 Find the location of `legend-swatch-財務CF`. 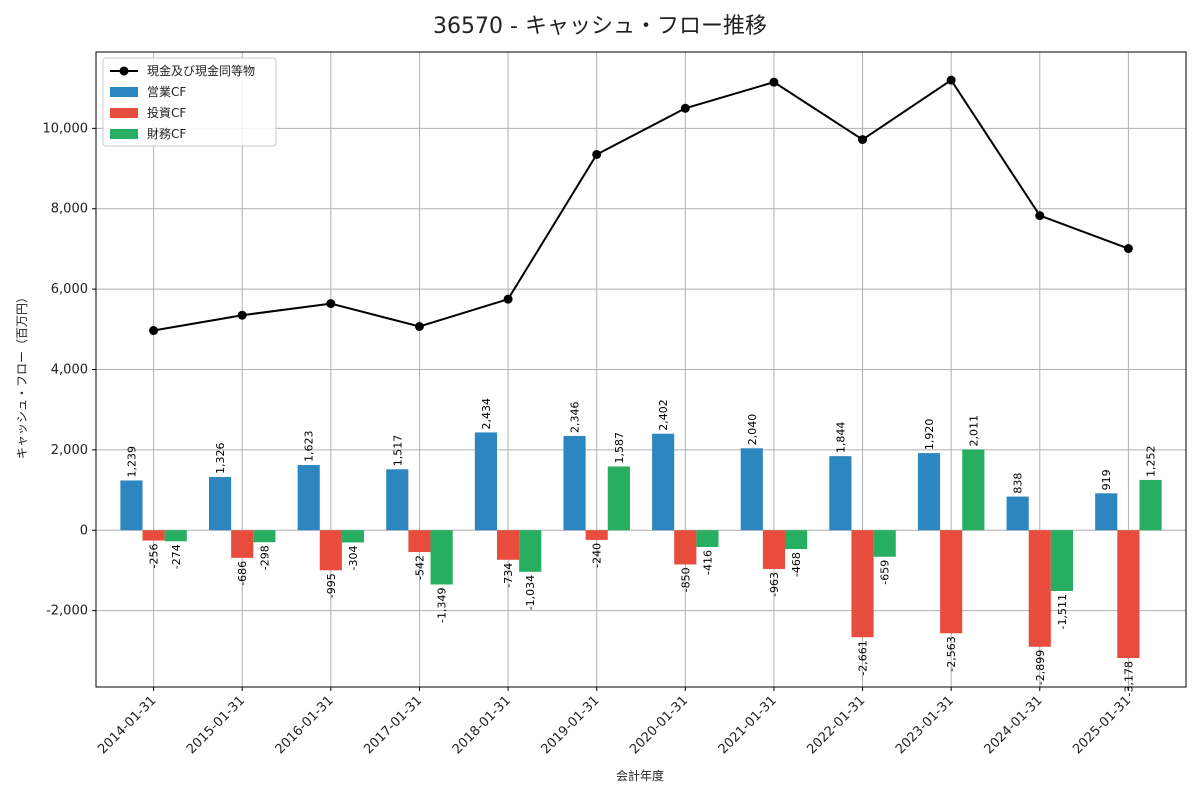

legend-swatch-財務CF is located at coordinates (124, 134).